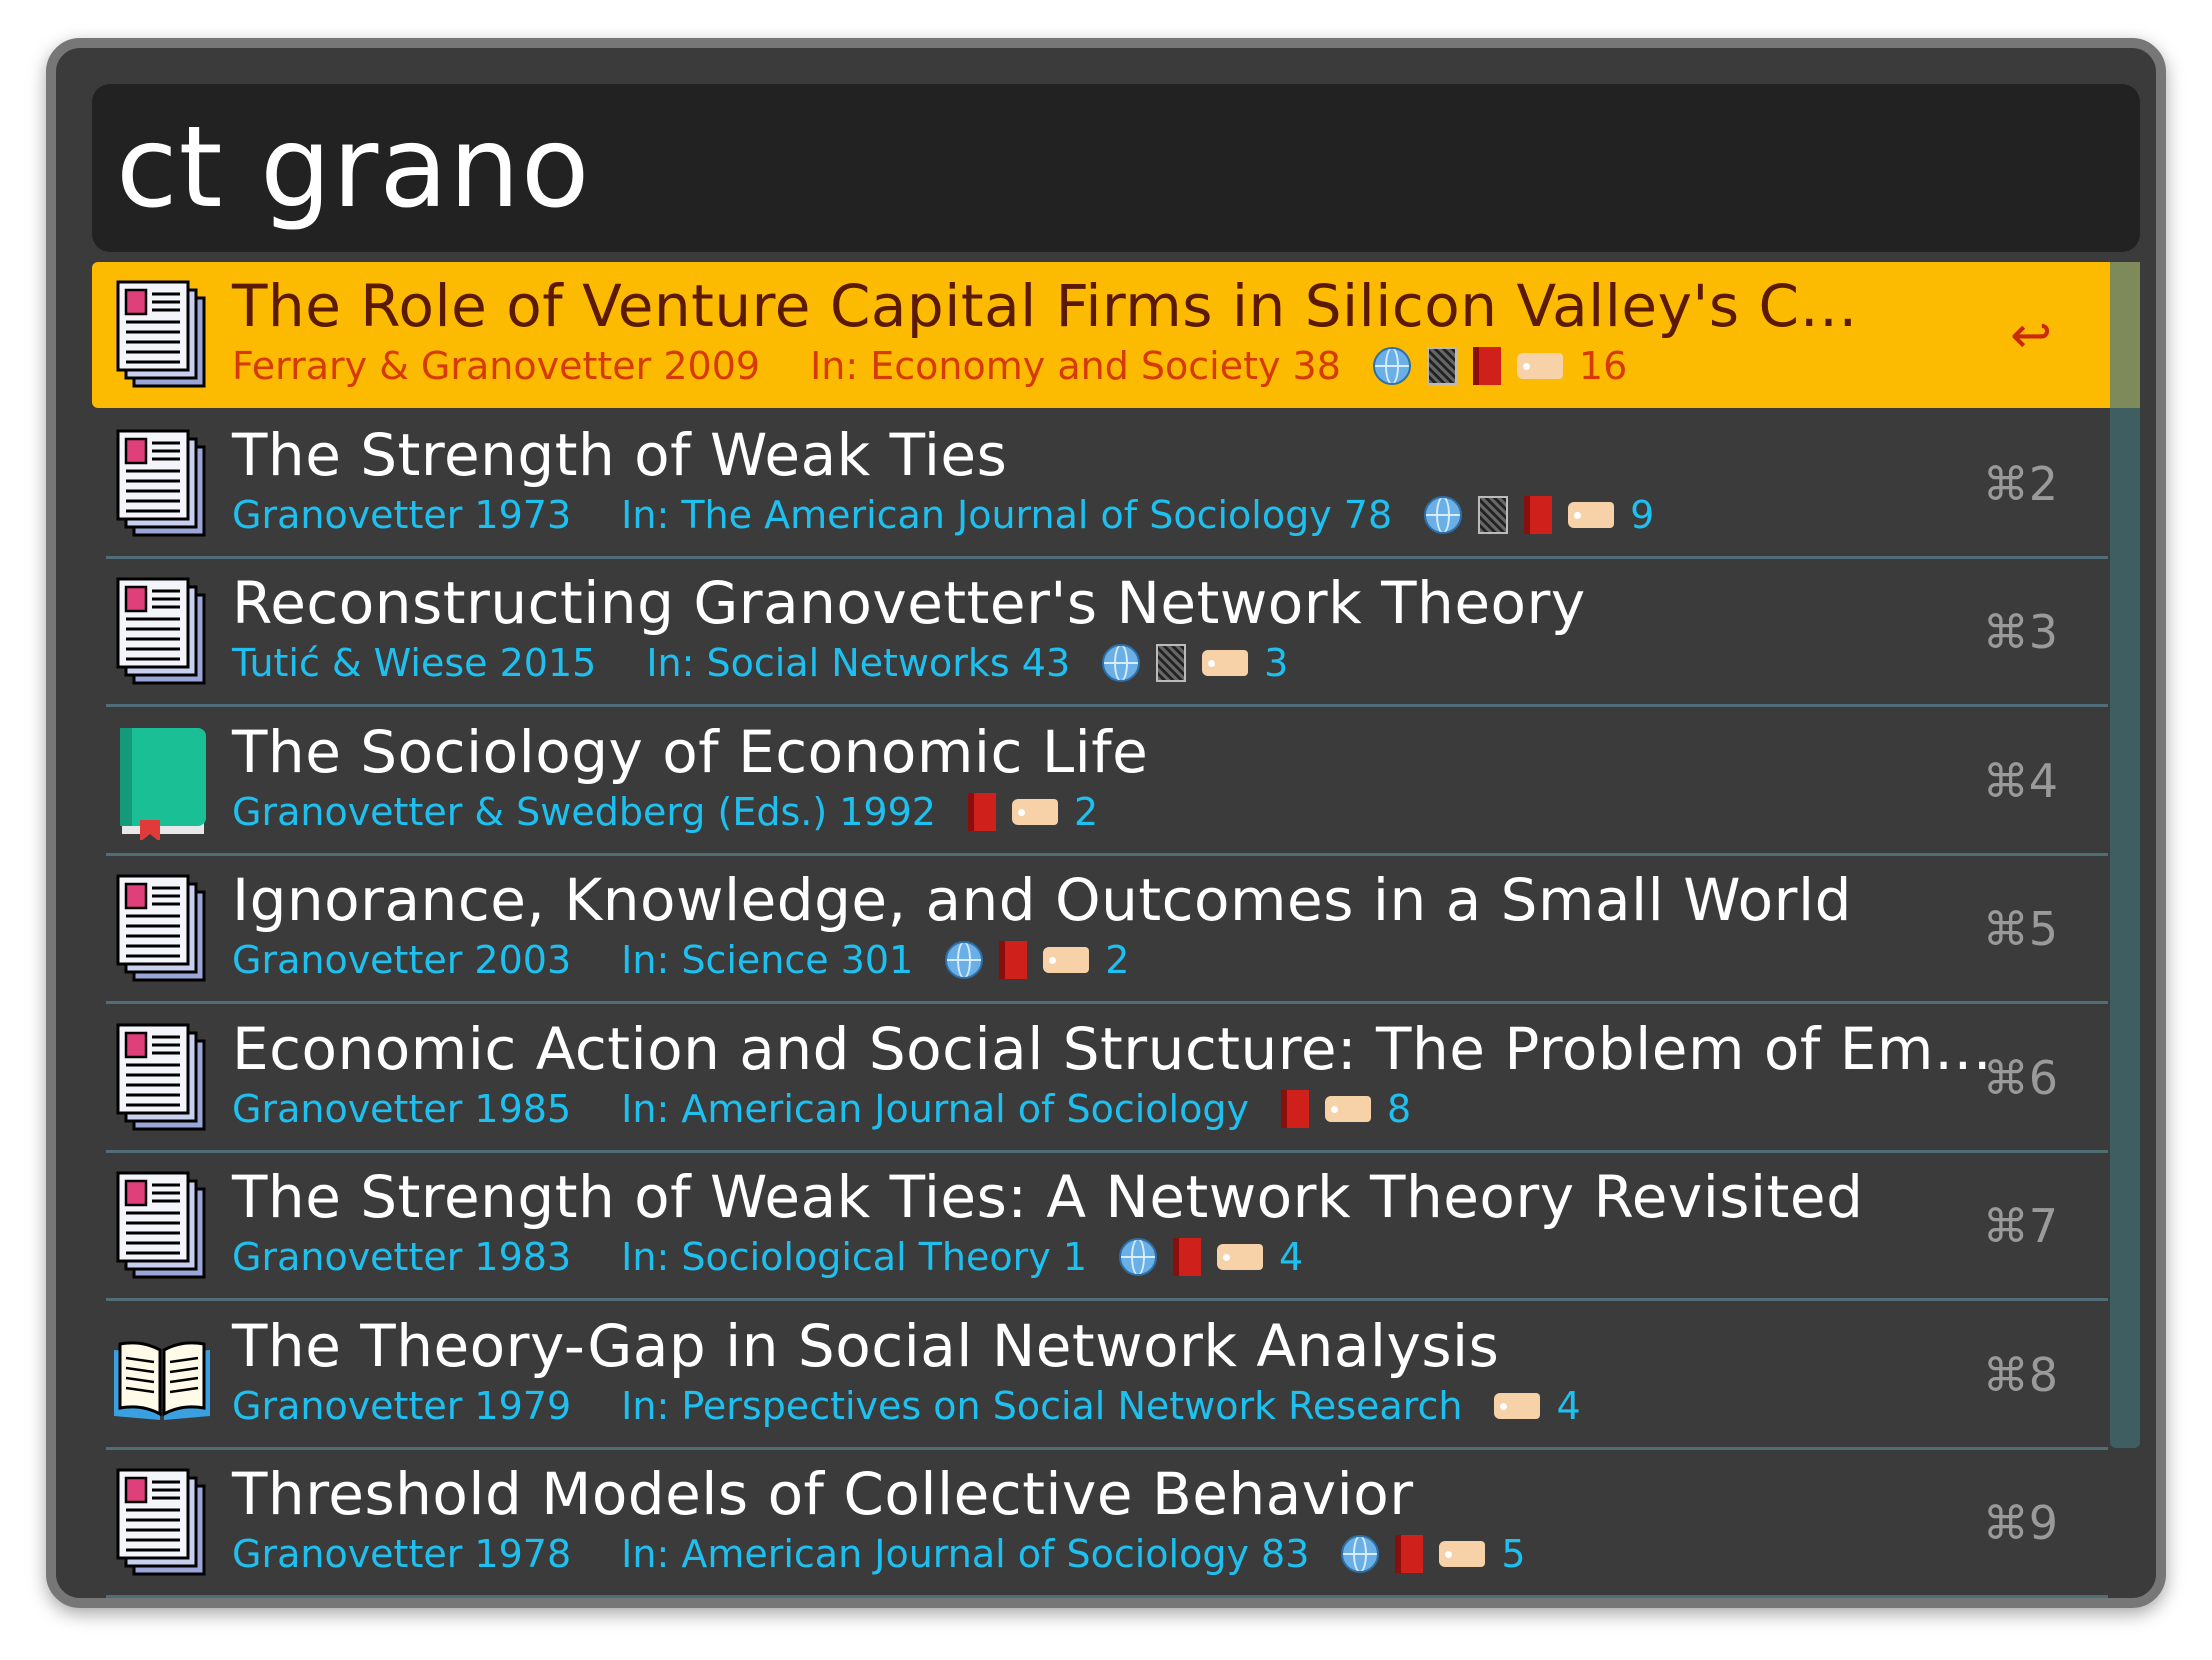 The width and height of the screenshot is (2212, 1660). What do you see at coordinates (1642, 515) in the screenshot?
I see `tag-count: 9` at bounding box center [1642, 515].